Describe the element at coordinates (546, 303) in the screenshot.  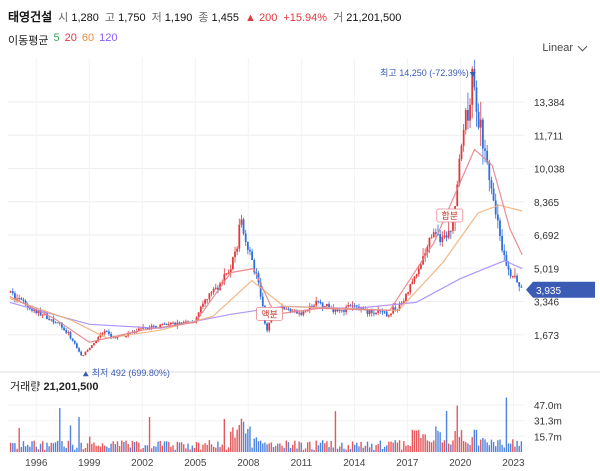
I see `price-tick-label: 3,346` at that location.